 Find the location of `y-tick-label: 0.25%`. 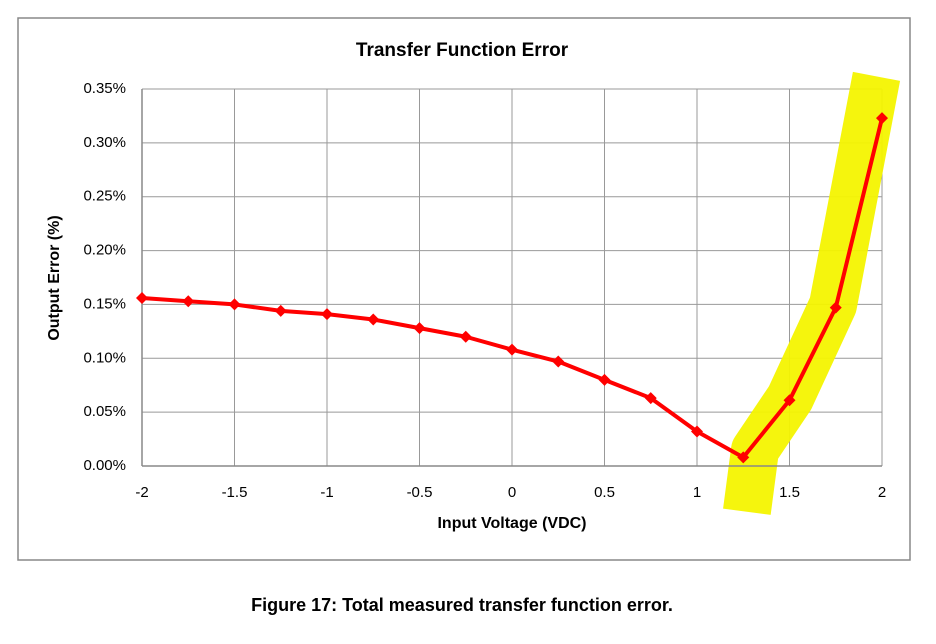

y-tick-label: 0.25% is located at coordinates (104, 196).